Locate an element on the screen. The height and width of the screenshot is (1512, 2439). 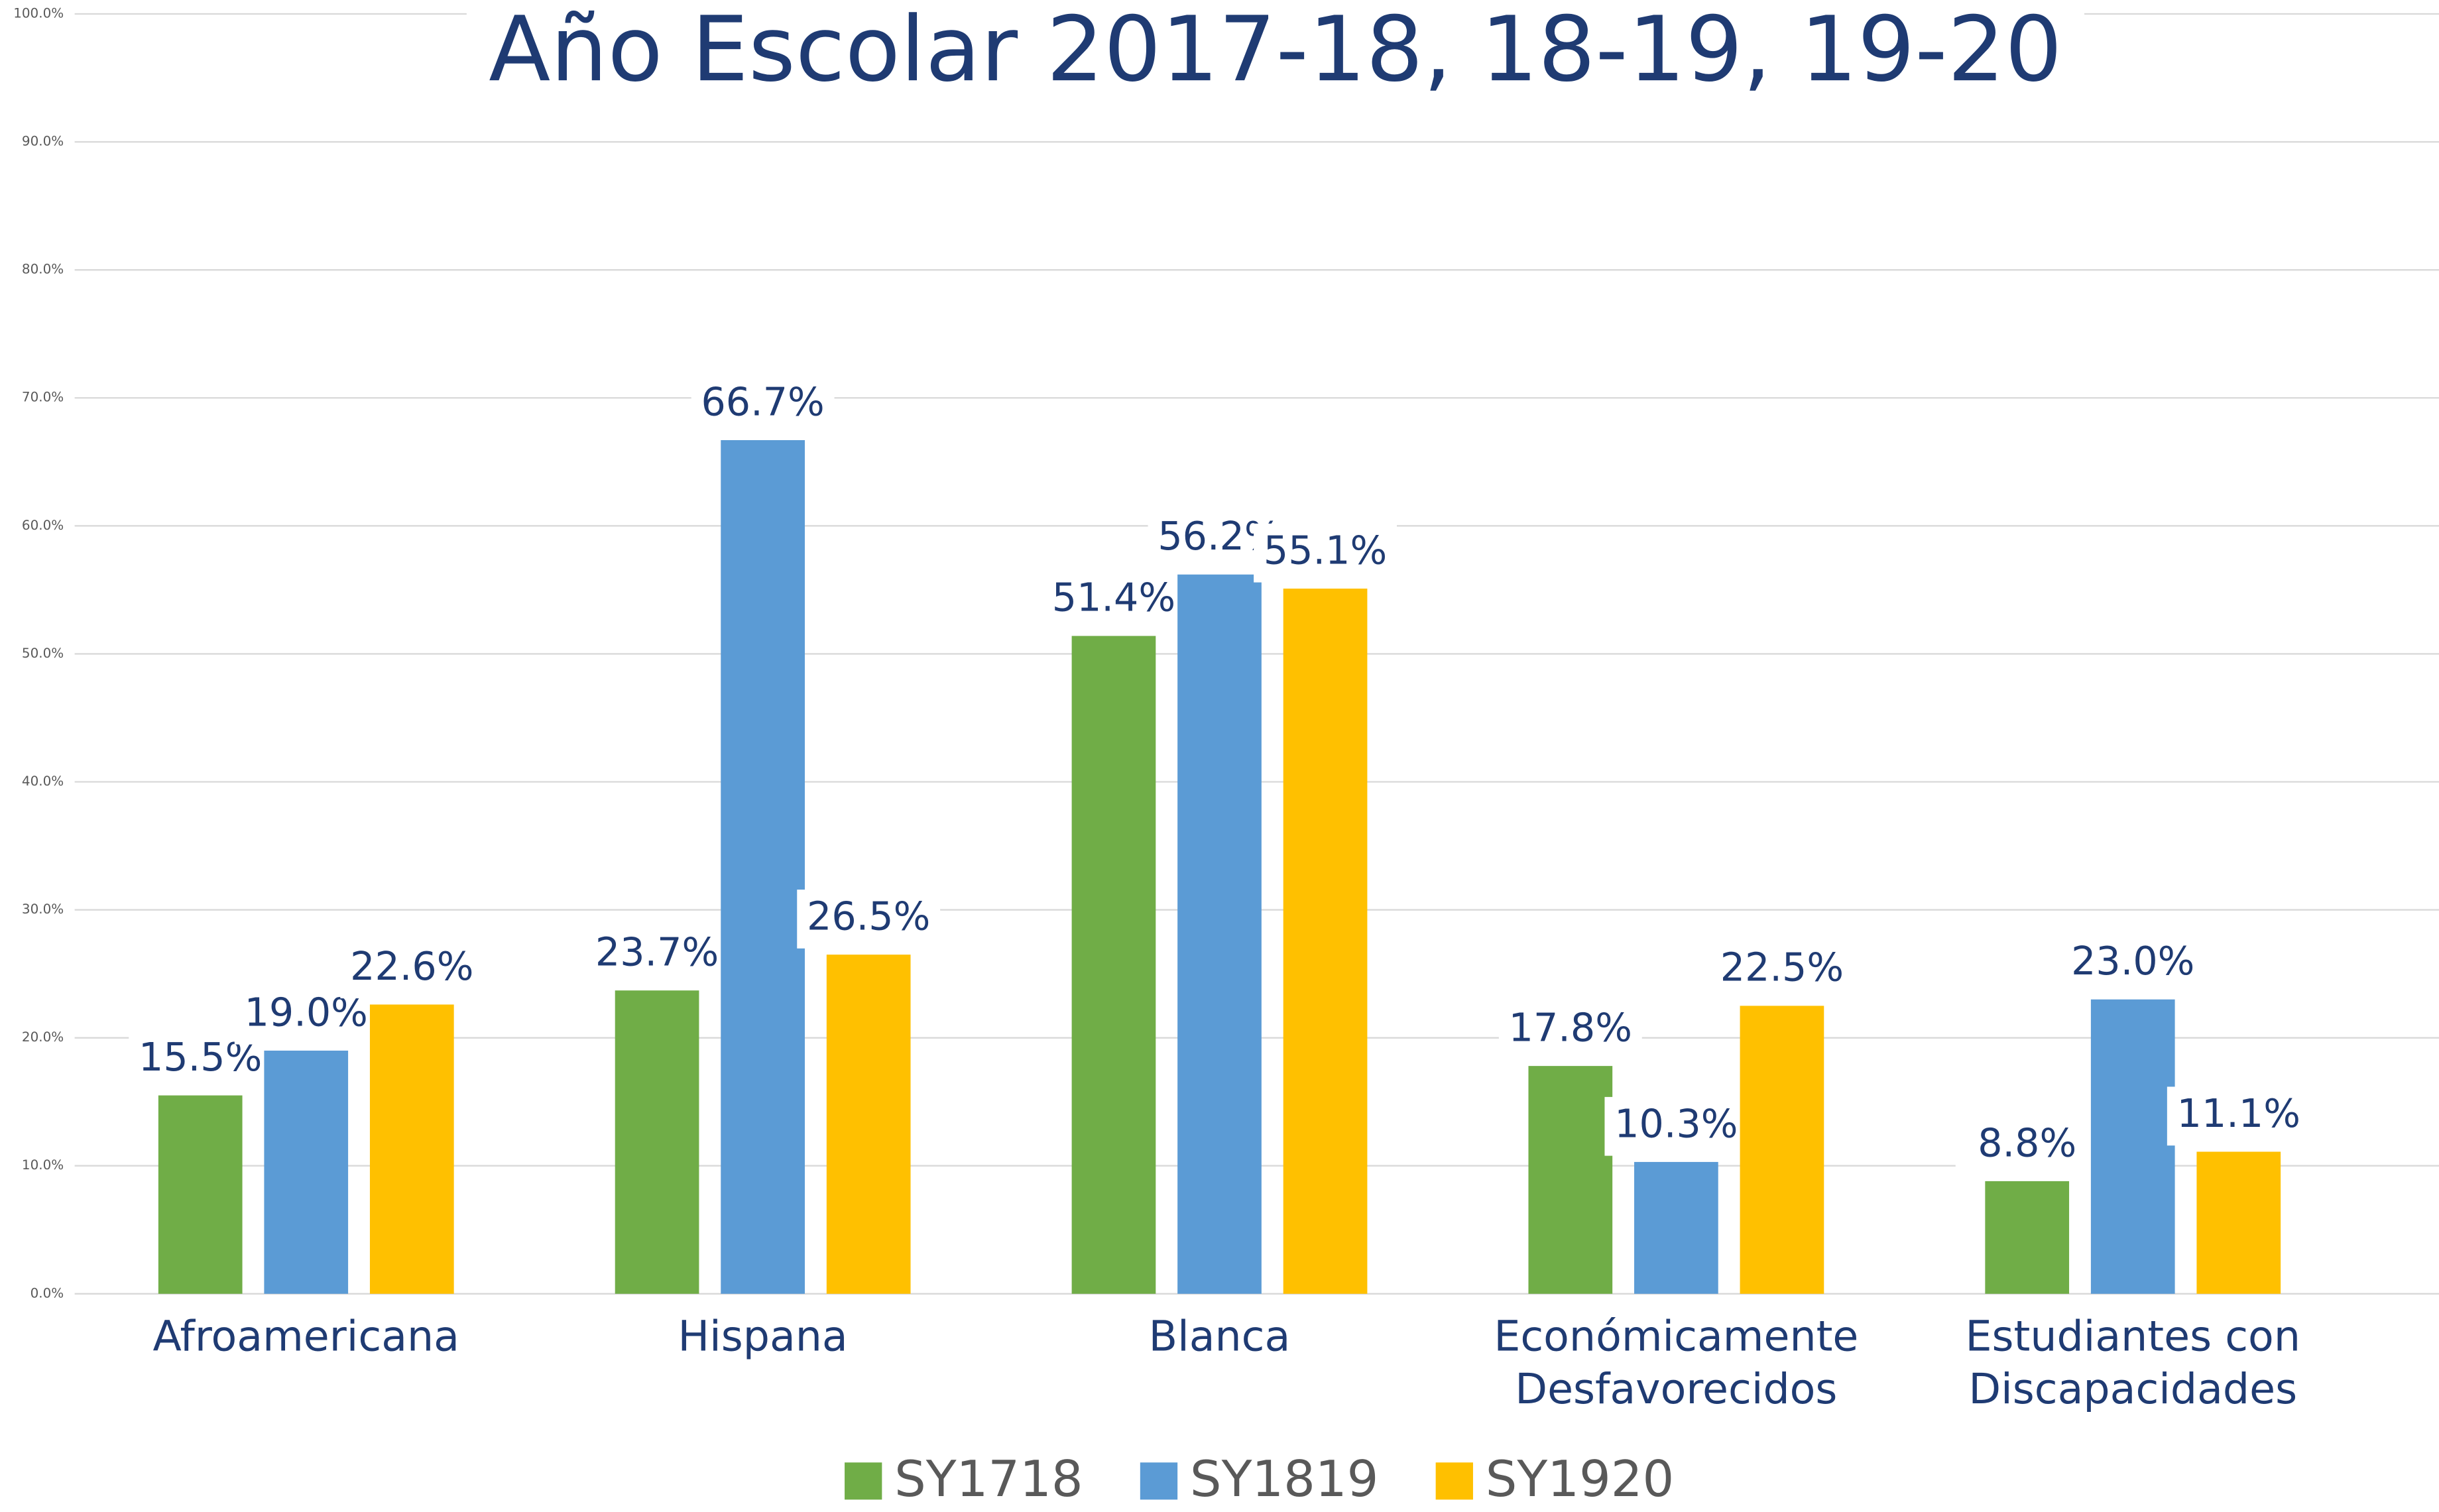
y-tick-label: 70.0% is located at coordinates (43, 397).